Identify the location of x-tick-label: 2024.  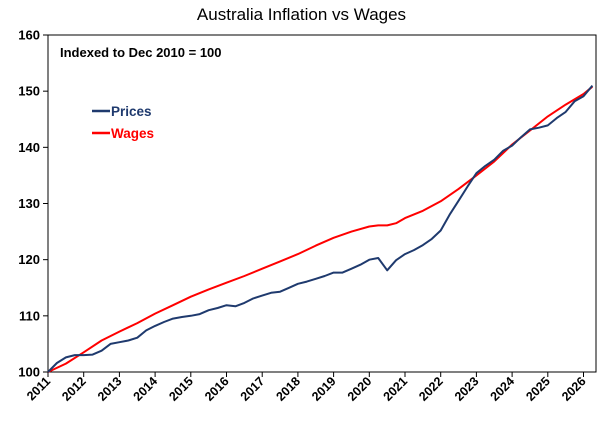
(503, 389).